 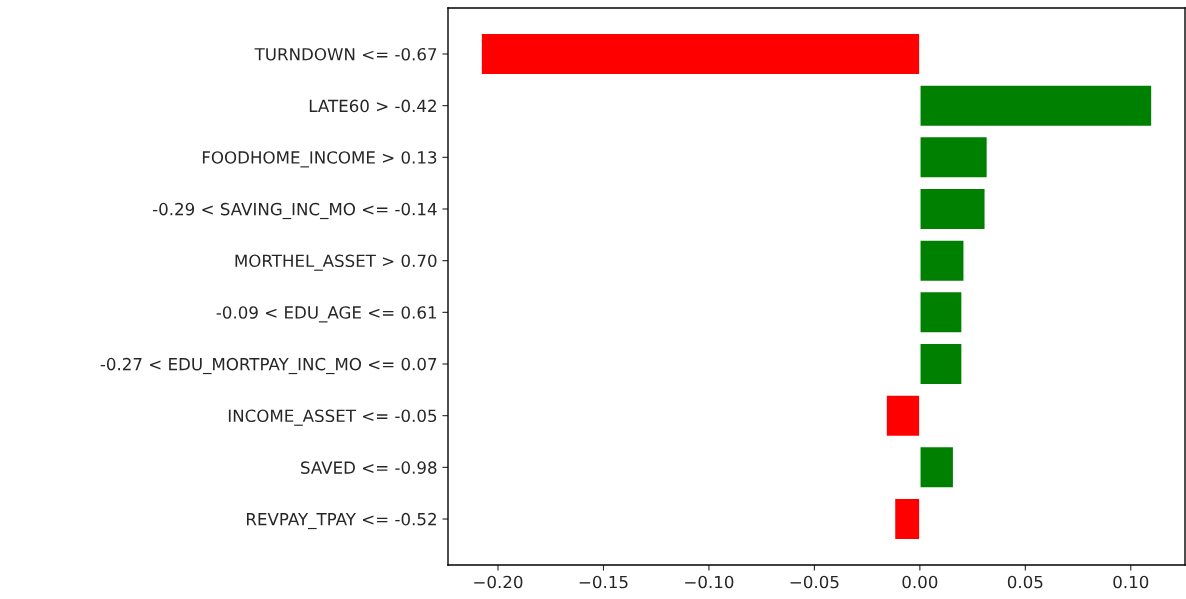 I want to click on y-tick-label: -0.29 < SAVING_INC_MO <= -0.14, so click(x=294, y=211).